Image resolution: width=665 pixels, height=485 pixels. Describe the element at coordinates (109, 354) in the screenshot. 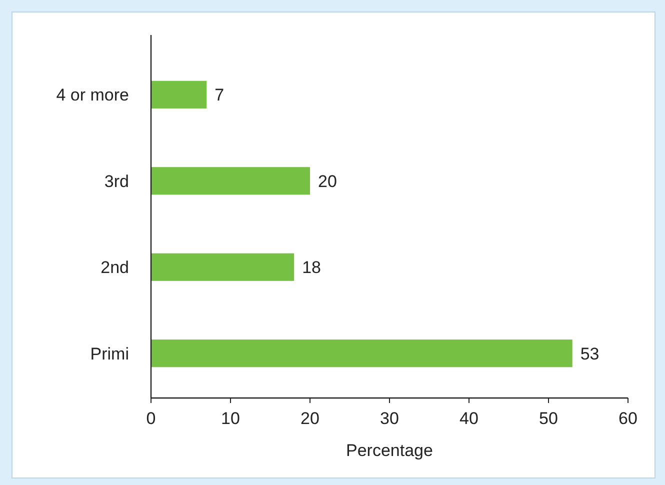

I see `y-tick-label: Primi` at that location.